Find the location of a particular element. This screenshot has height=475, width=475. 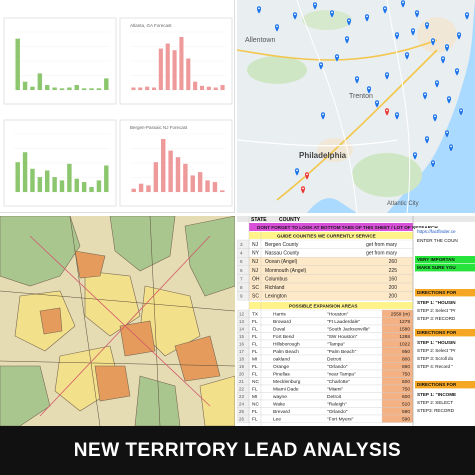

direction-cell: STEP 3: Scroll do is located at coordinates (435, 358).